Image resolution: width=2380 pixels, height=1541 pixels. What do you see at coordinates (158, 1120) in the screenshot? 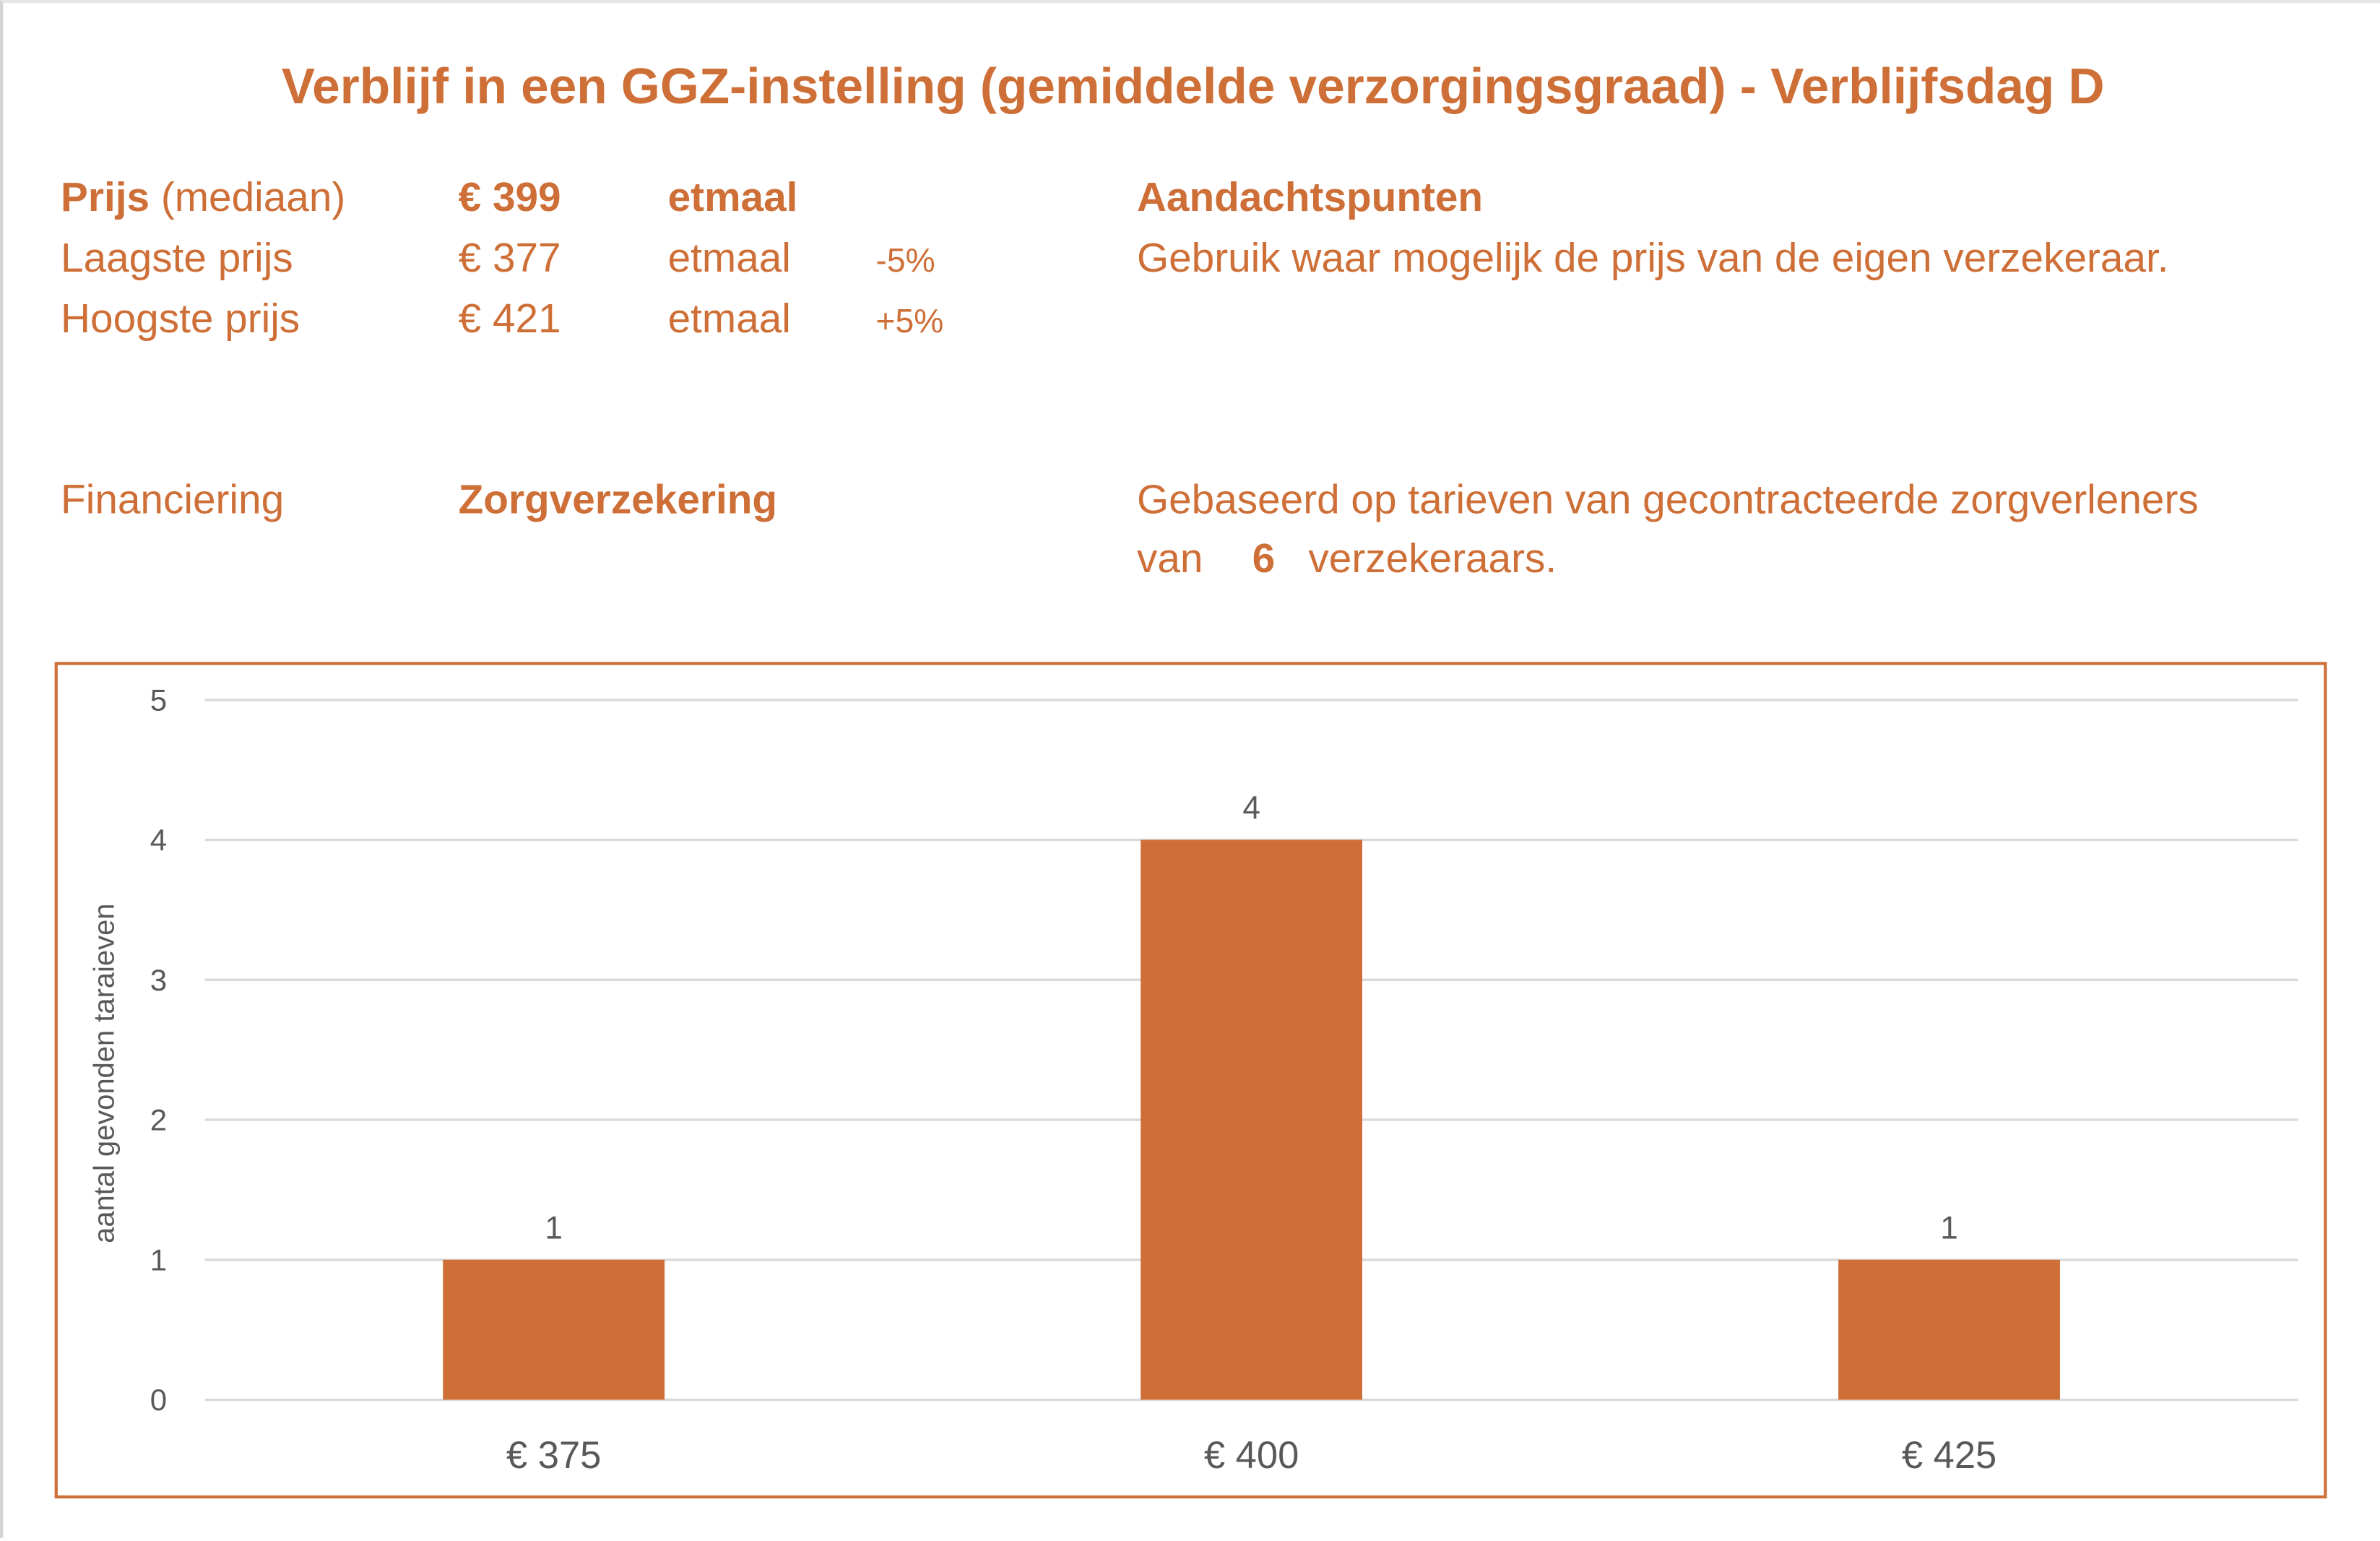
I see `y-tick-label: 2` at bounding box center [158, 1120].